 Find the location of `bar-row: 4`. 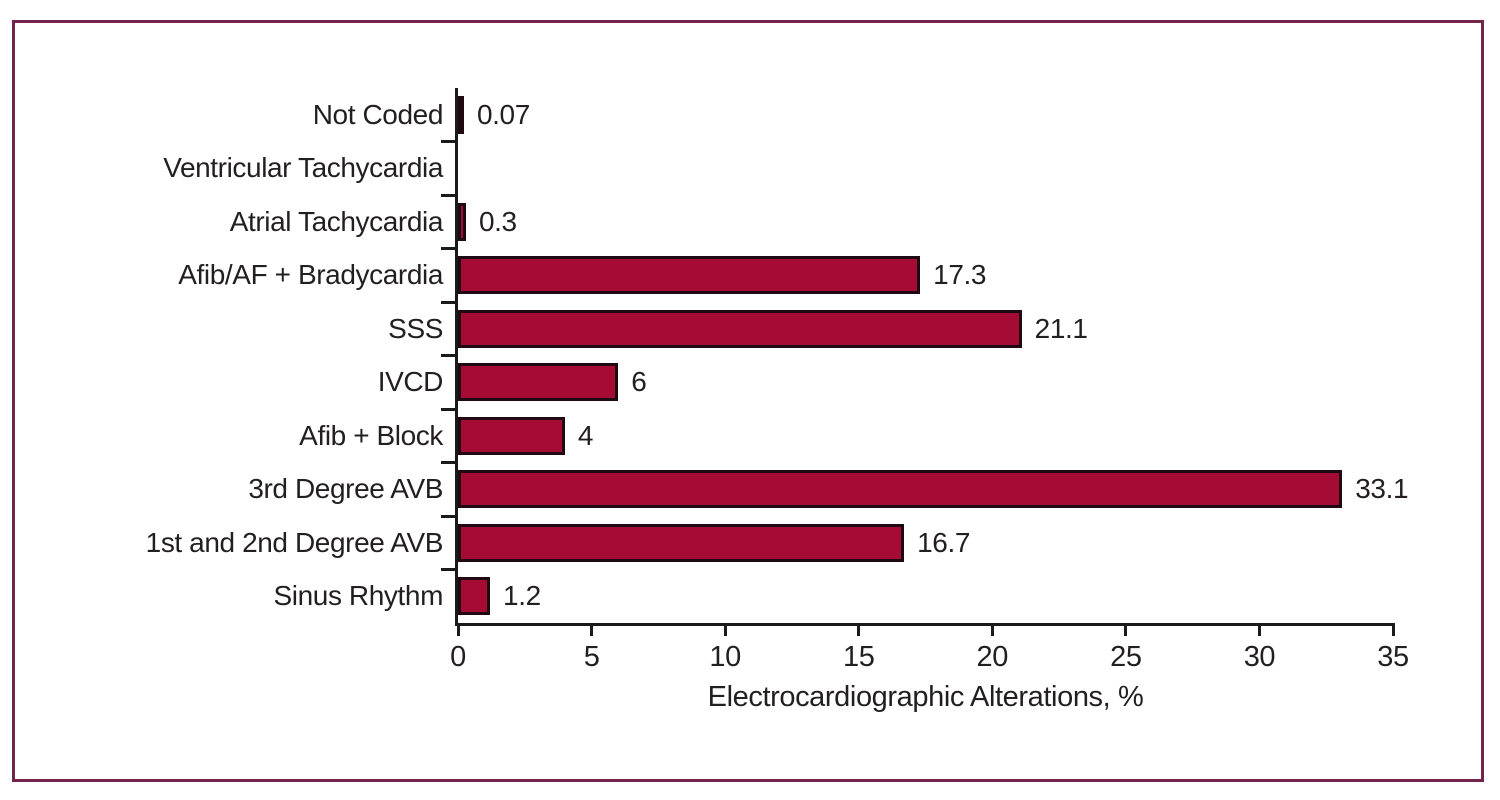

bar-row: 4 is located at coordinates (925, 436).